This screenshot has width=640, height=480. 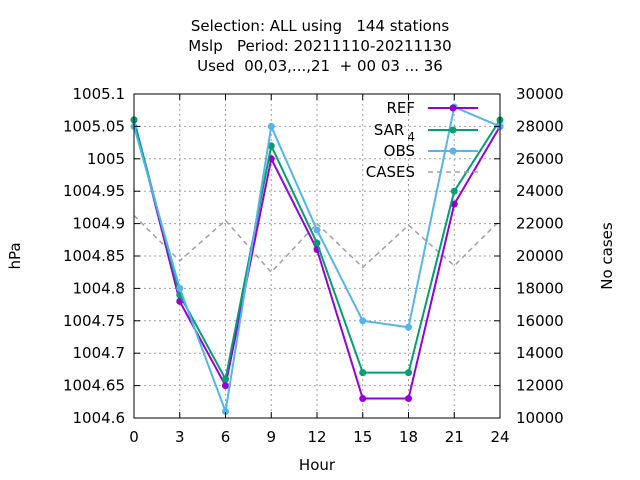 What do you see at coordinates (94, 256) in the screenshot?
I see `y-tick-label: 1004.85` at bounding box center [94, 256].